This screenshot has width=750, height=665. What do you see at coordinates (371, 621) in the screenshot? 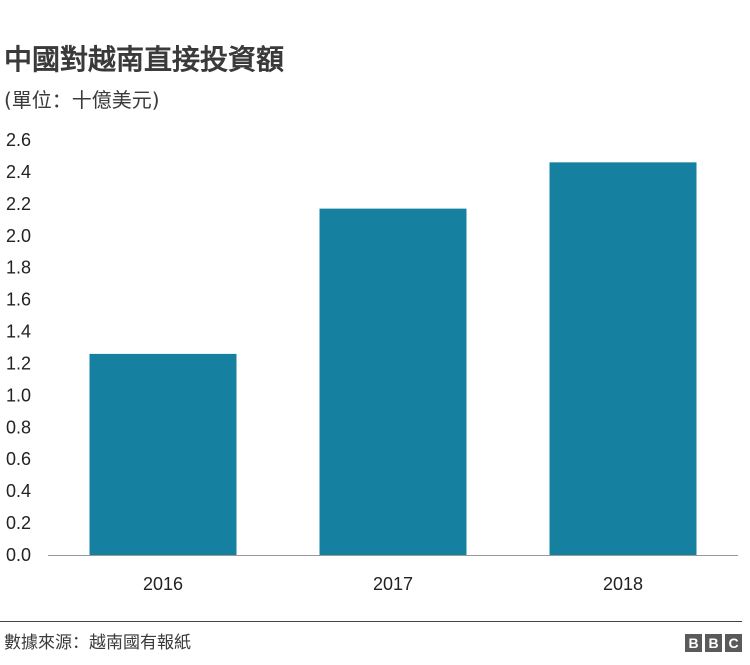
I see `footer-divider` at bounding box center [371, 621].